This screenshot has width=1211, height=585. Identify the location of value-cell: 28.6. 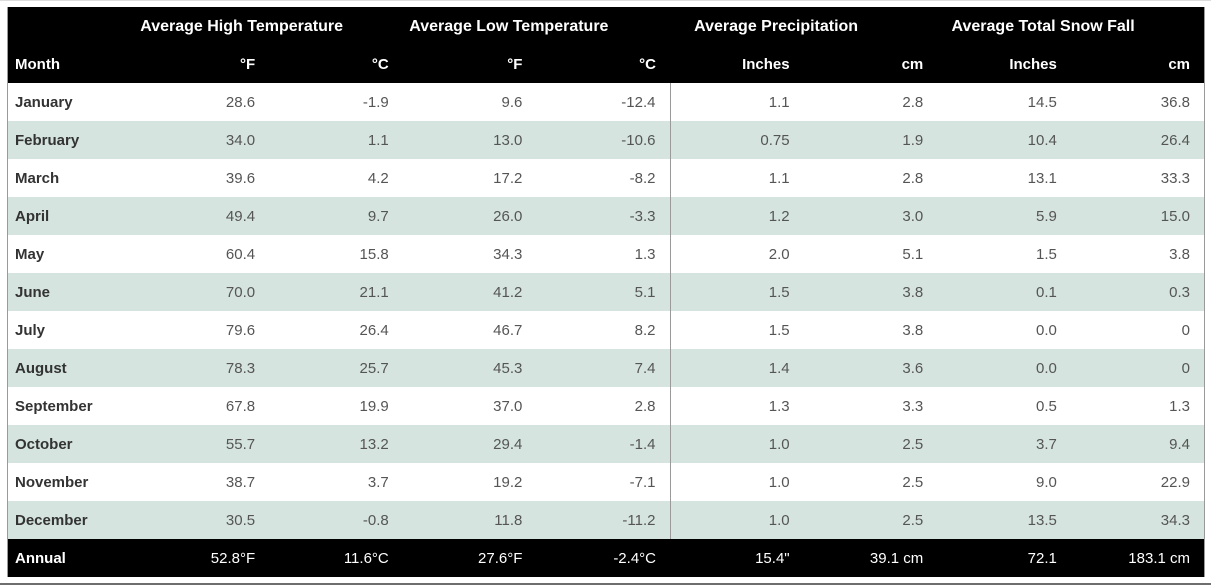
(240, 102).